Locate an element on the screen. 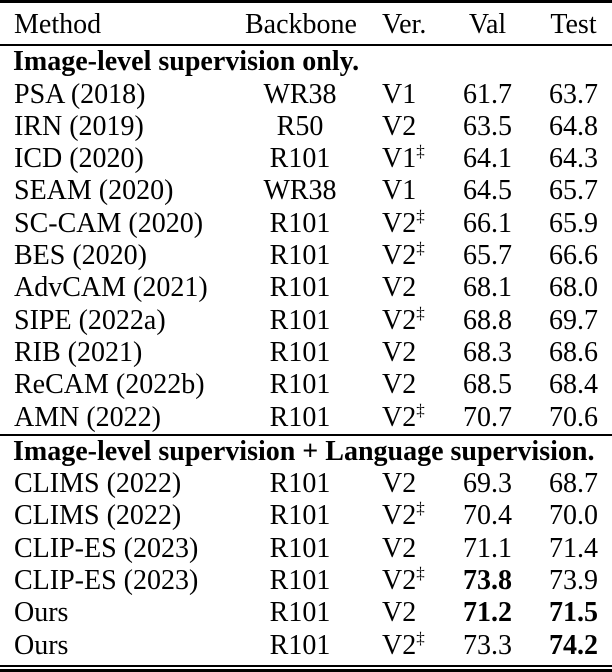 This screenshot has width=612, height=672. column-header-test: Test is located at coordinates (573, 25).